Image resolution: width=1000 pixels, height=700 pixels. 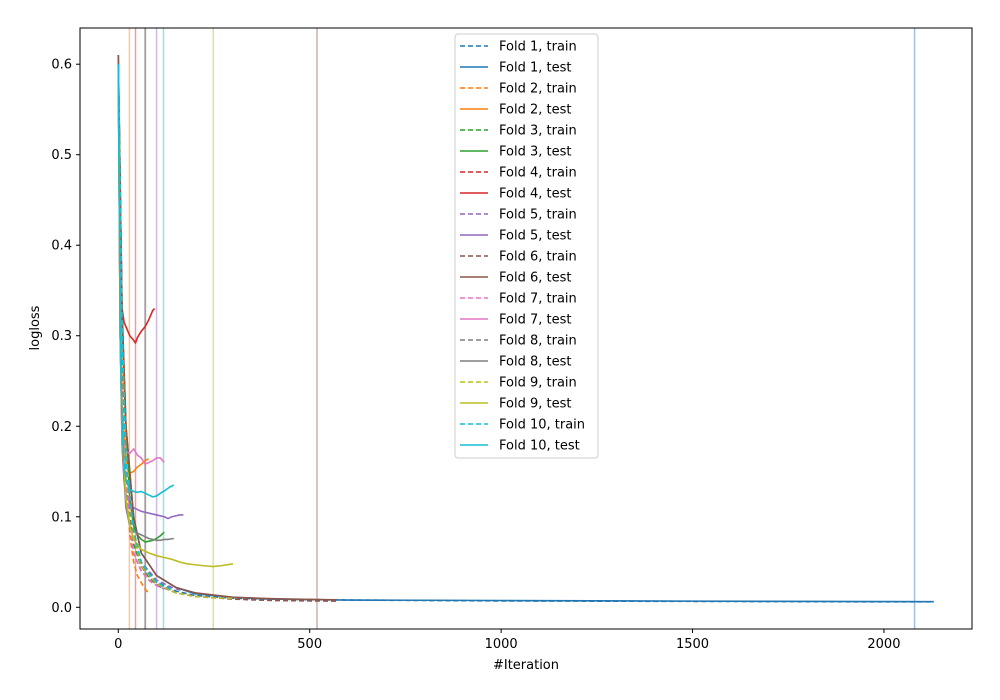 I want to click on x-tick-label: 1500, so click(x=692, y=644).